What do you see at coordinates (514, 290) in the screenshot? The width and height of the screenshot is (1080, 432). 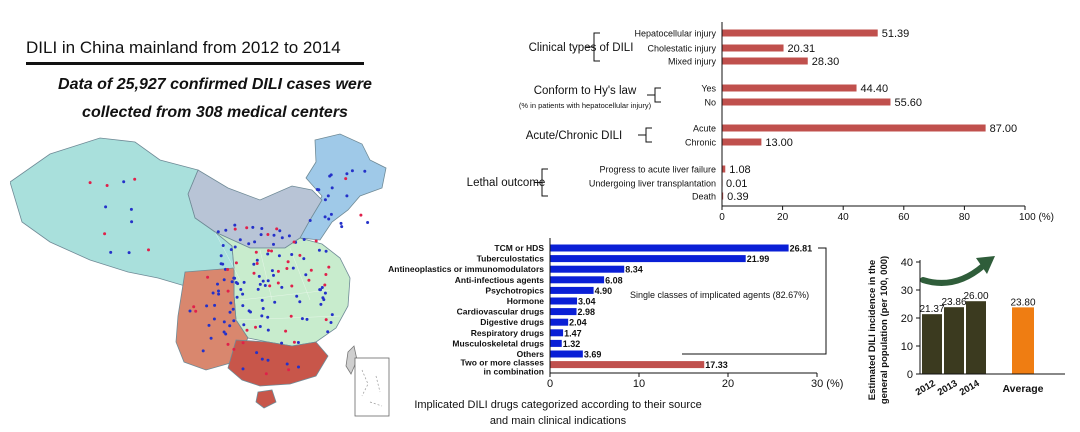 I see `drug-category-label: Psychotropics` at bounding box center [514, 290].